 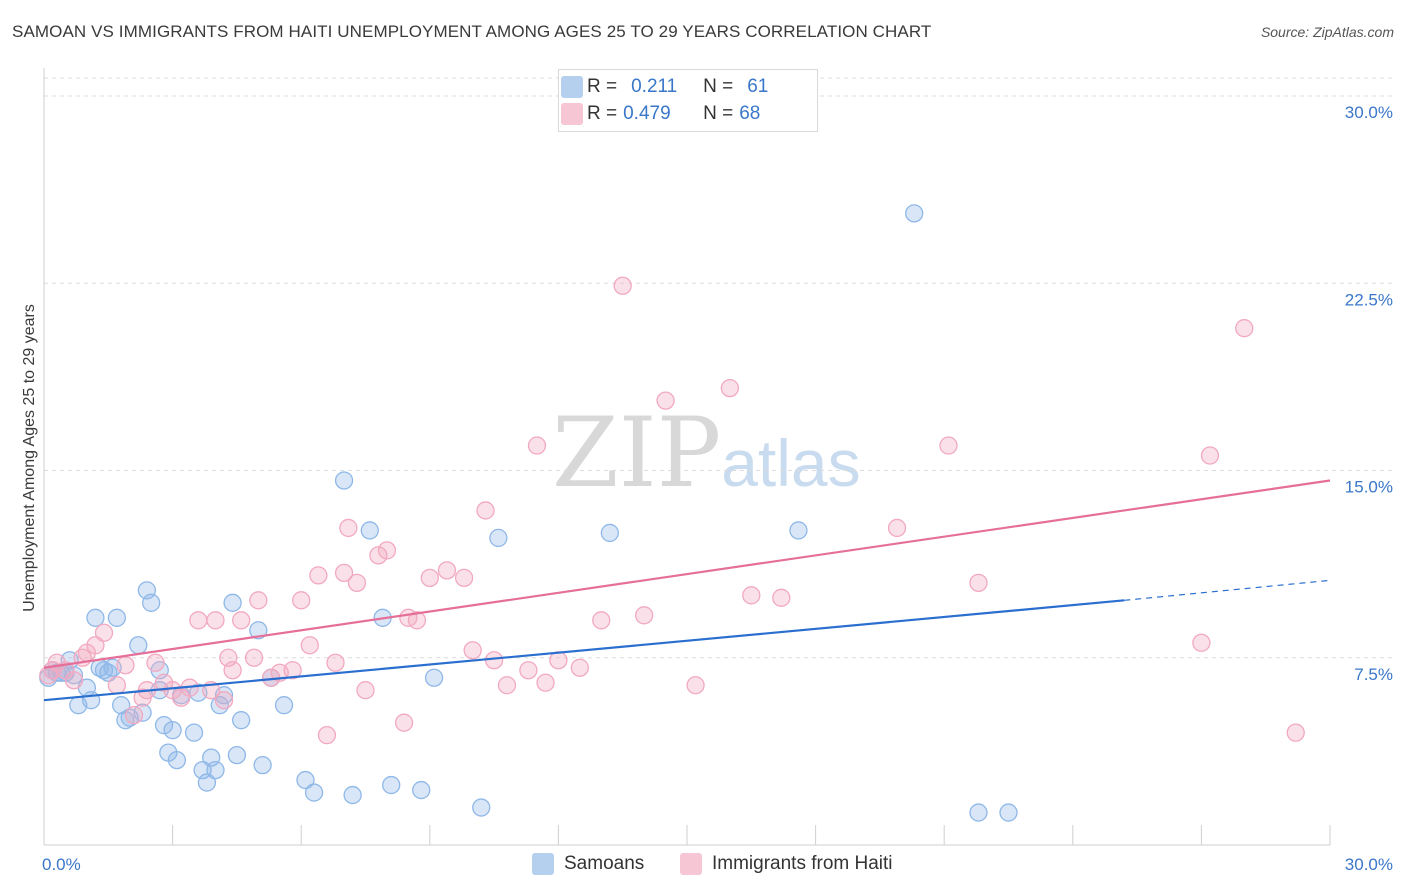 What do you see at coordinates (750, 113) in the screenshot?
I see `legend-n-value: 68` at bounding box center [750, 113].